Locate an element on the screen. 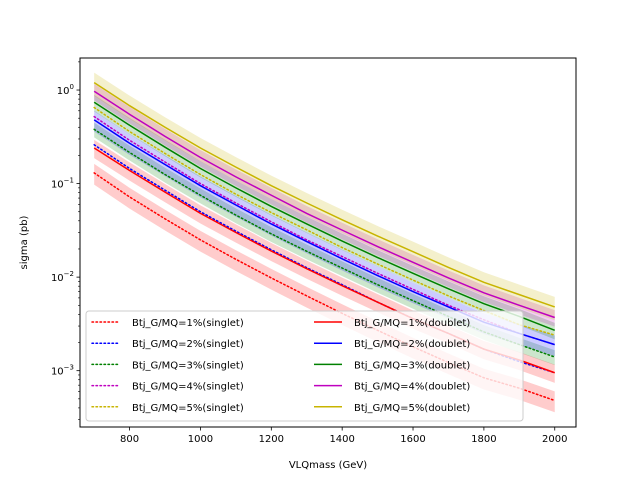 This screenshot has width=640, height=480. x-axis-label: VLQmass (GeV) is located at coordinates (328, 465).